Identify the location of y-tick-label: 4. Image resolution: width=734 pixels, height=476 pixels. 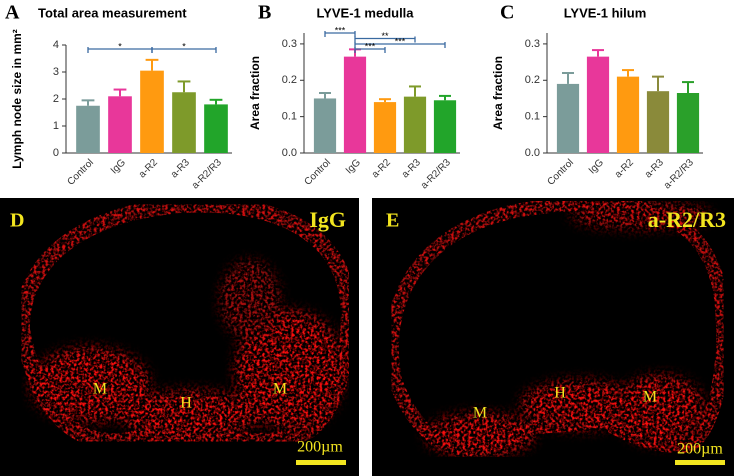
(56, 45).